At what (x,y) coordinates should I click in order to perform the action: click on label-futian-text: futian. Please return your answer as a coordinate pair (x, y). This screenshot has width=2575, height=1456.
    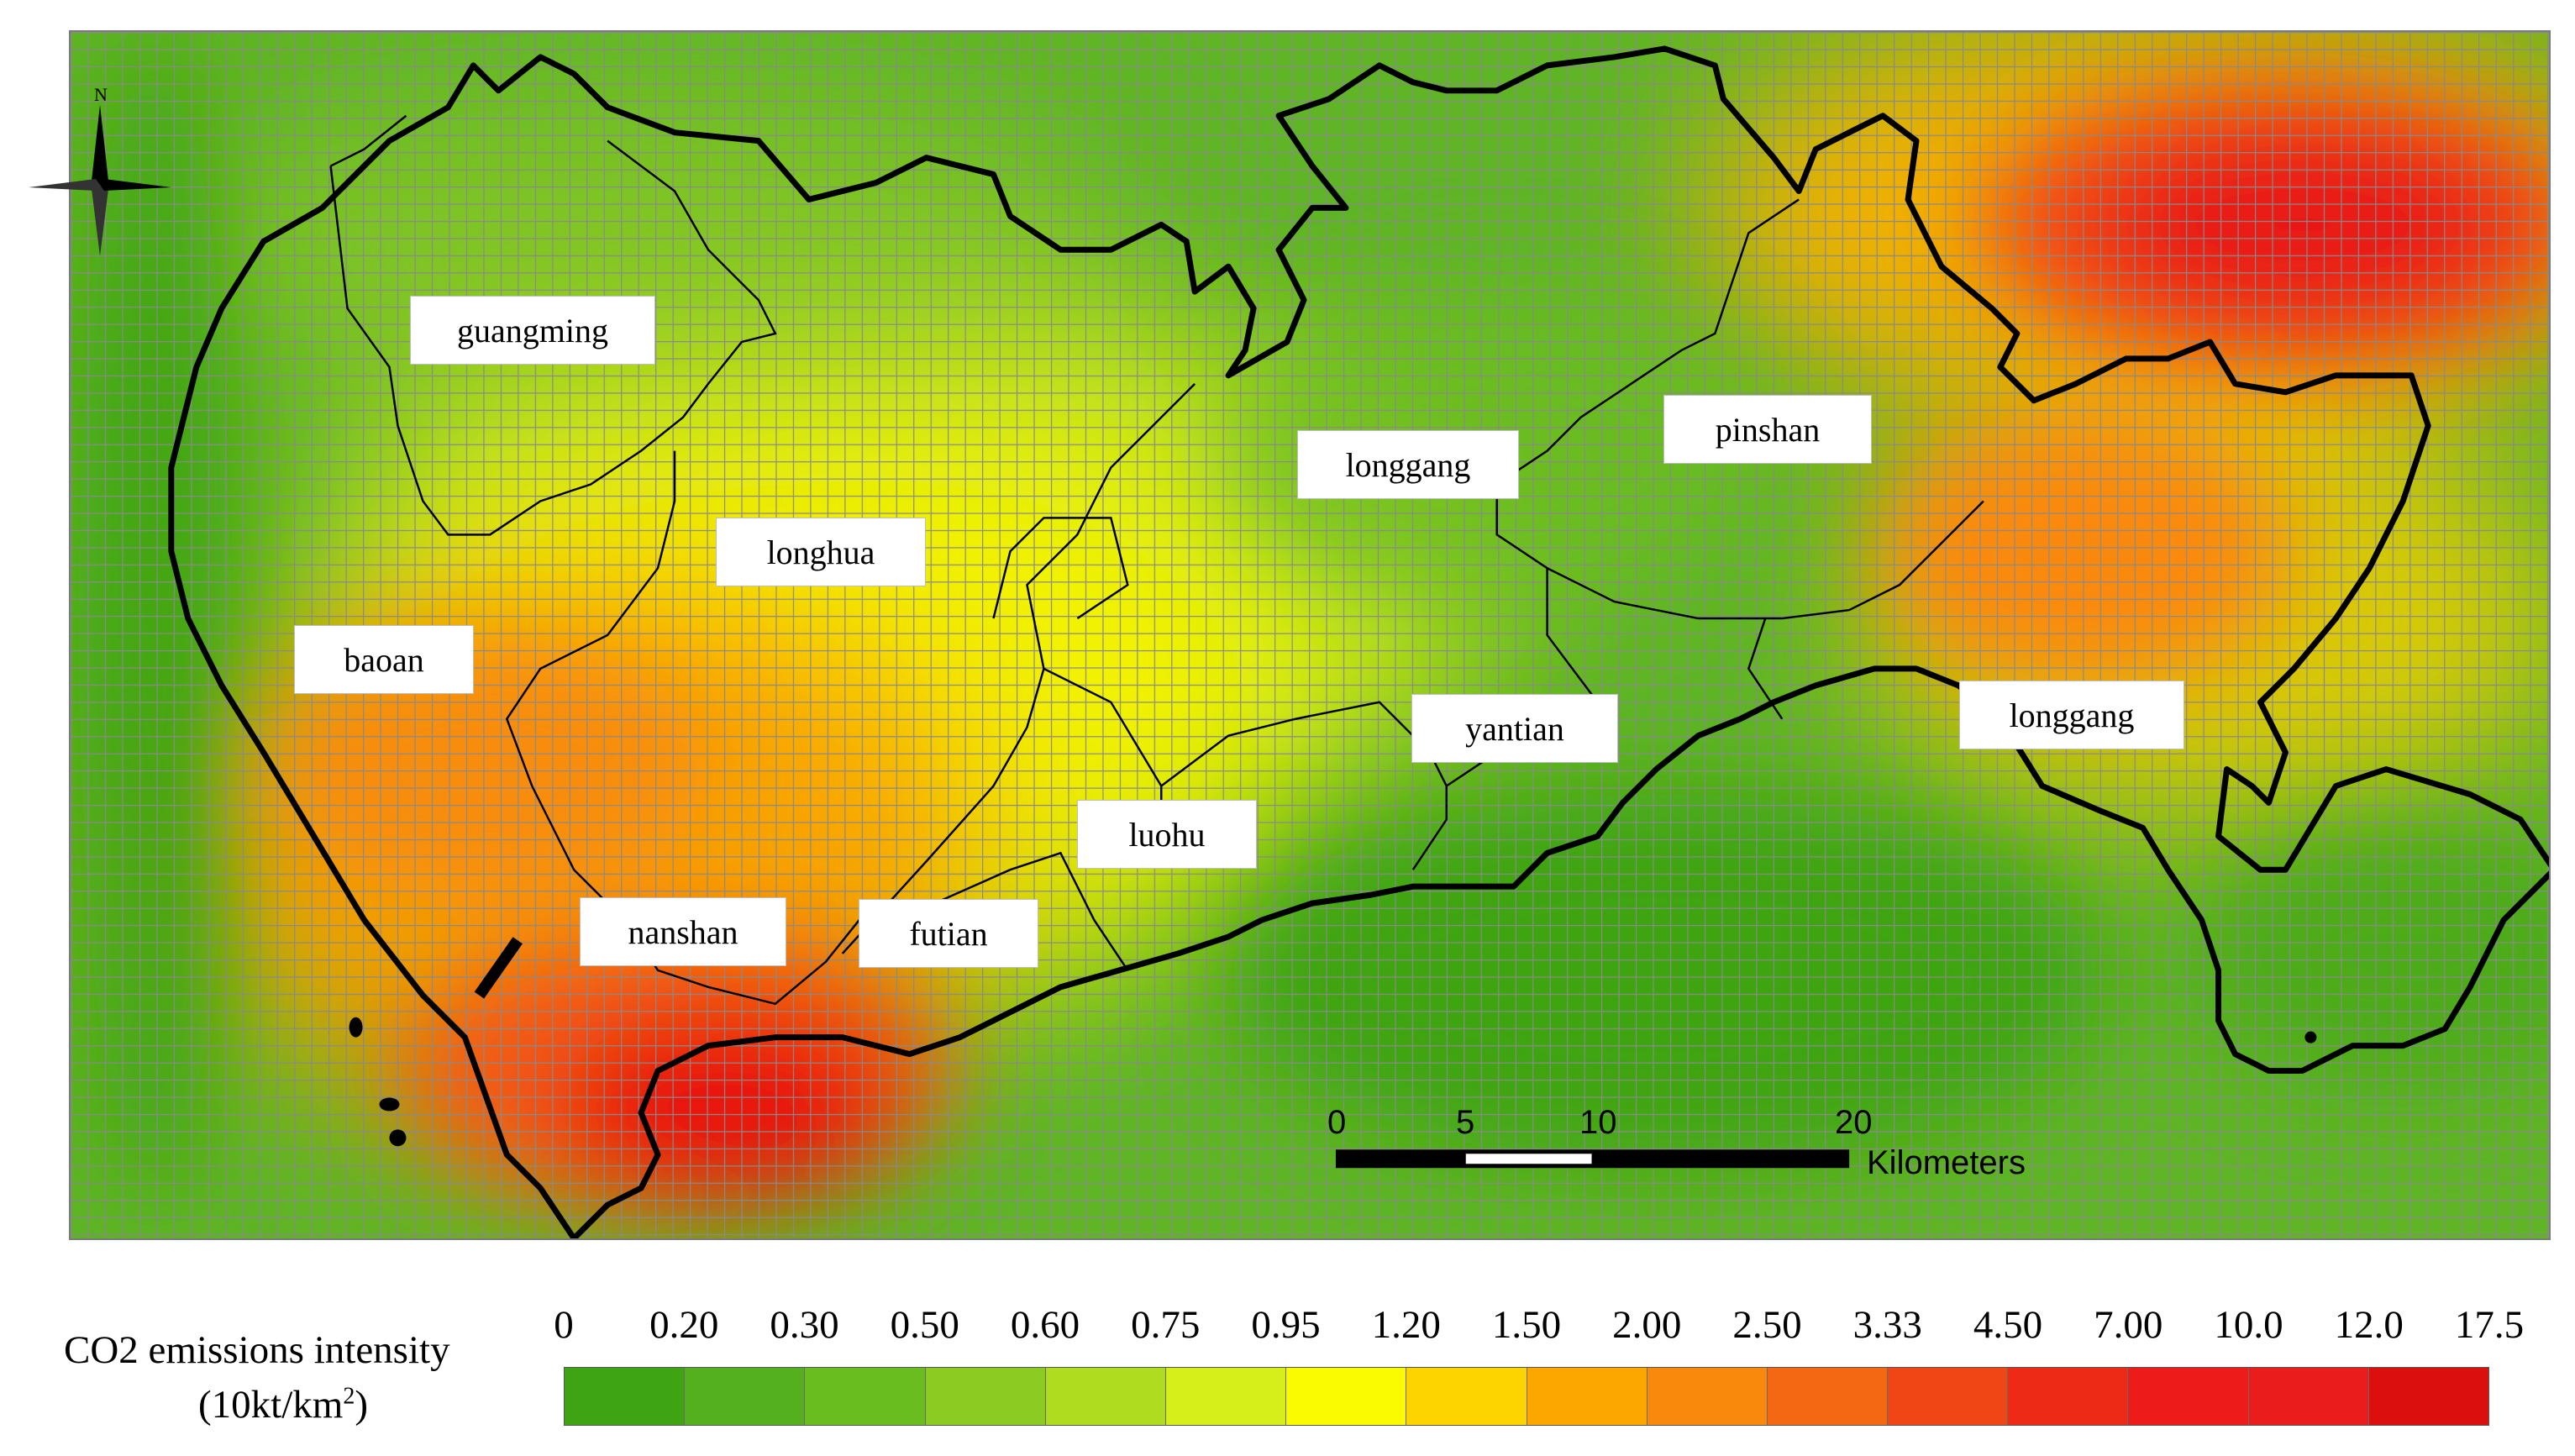
    Looking at the image, I should click on (948, 933).